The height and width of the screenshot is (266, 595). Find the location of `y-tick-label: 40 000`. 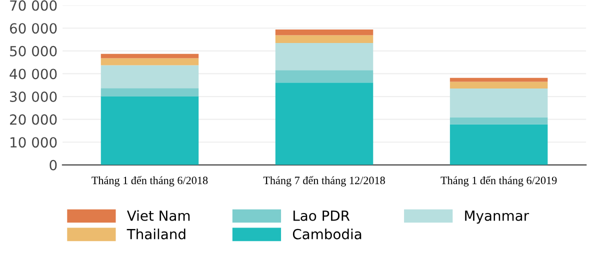

y-tick-label: 40 000 is located at coordinates (33, 74).